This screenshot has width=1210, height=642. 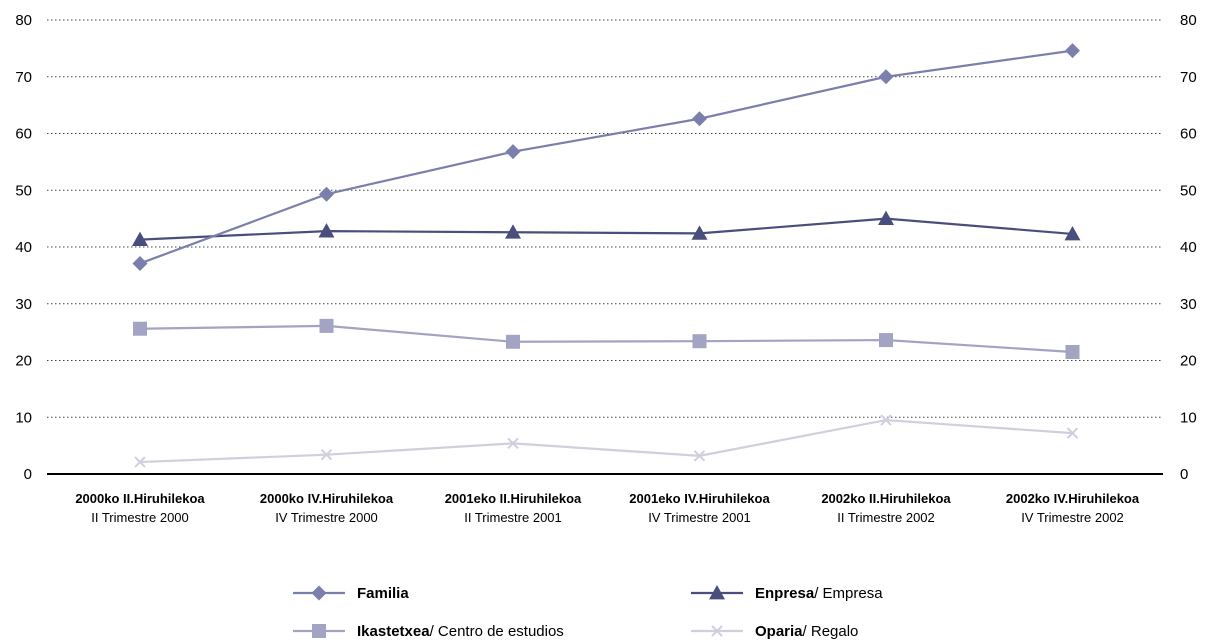 What do you see at coordinates (886, 498) in the screenshot?
I see `x-category-label: 2002ko II.Hiruhilekoa` at bounding box center [886, 498].